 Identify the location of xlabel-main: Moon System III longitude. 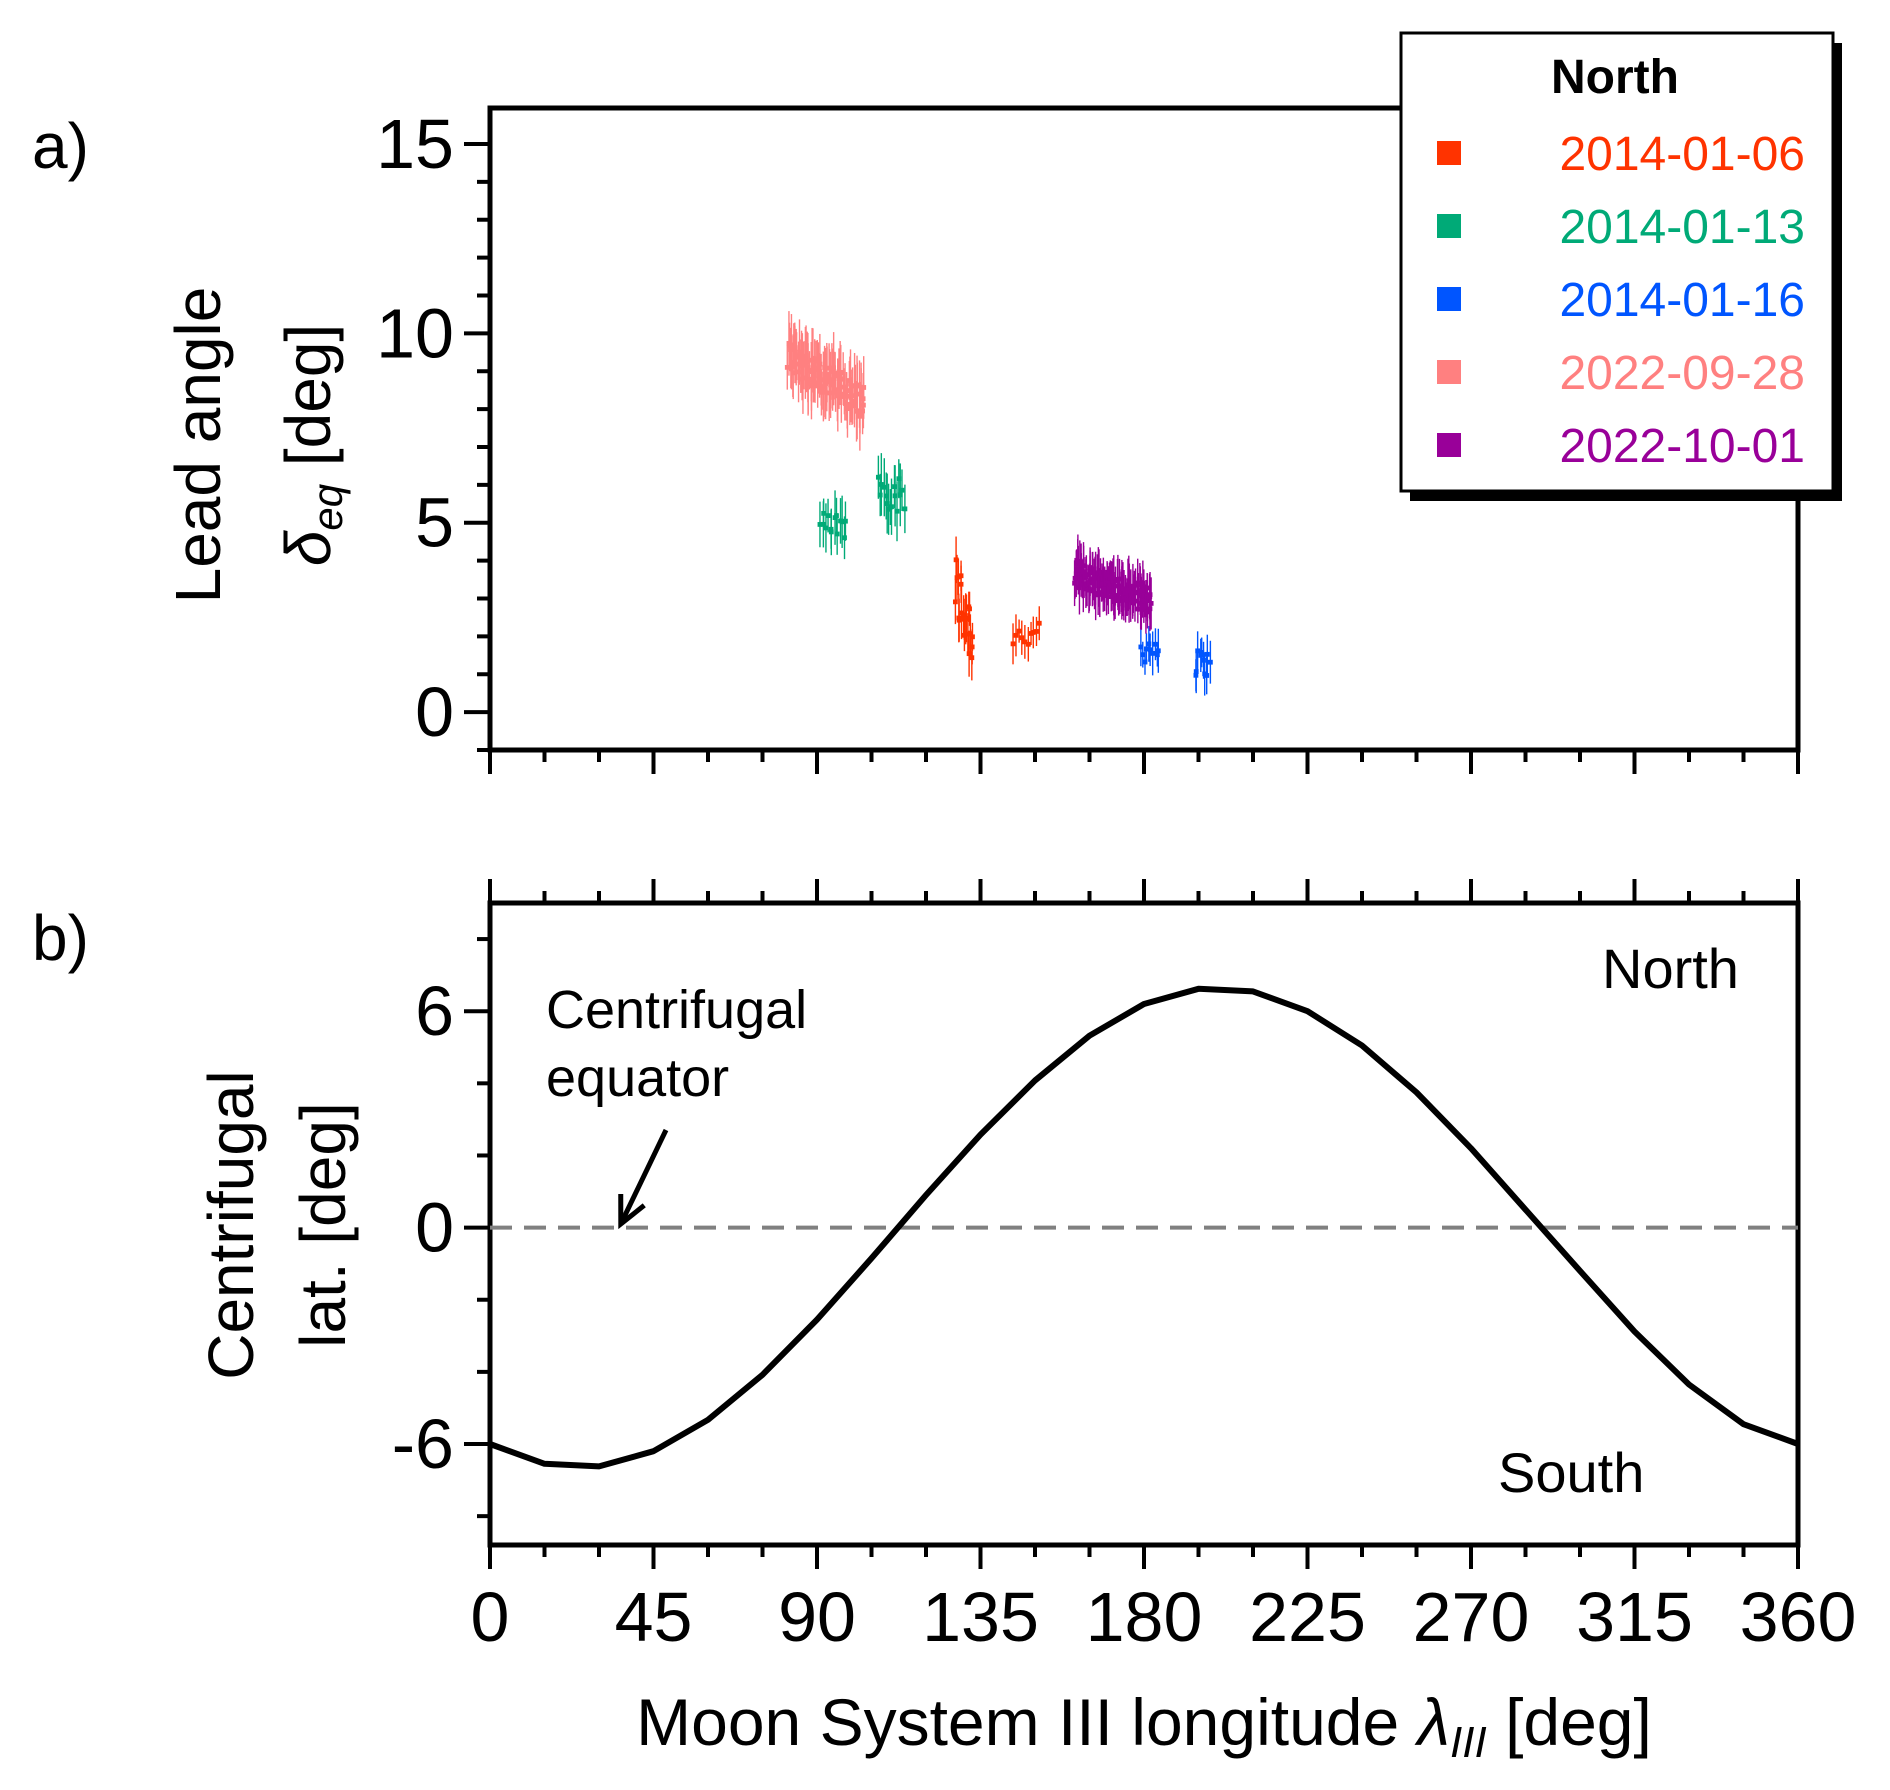
(1017, 1722).